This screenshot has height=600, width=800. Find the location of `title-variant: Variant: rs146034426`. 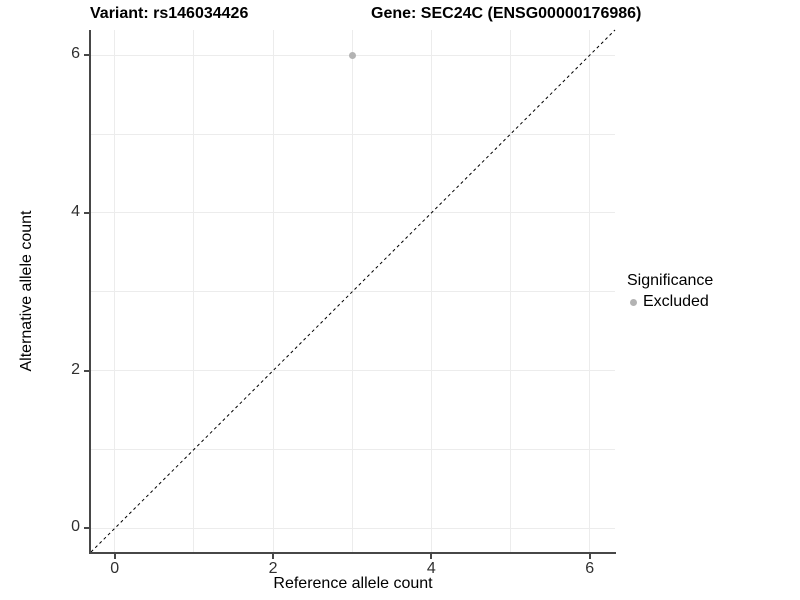

title-variant: Variant: rs146034426 is located at coordinates (169, 13).